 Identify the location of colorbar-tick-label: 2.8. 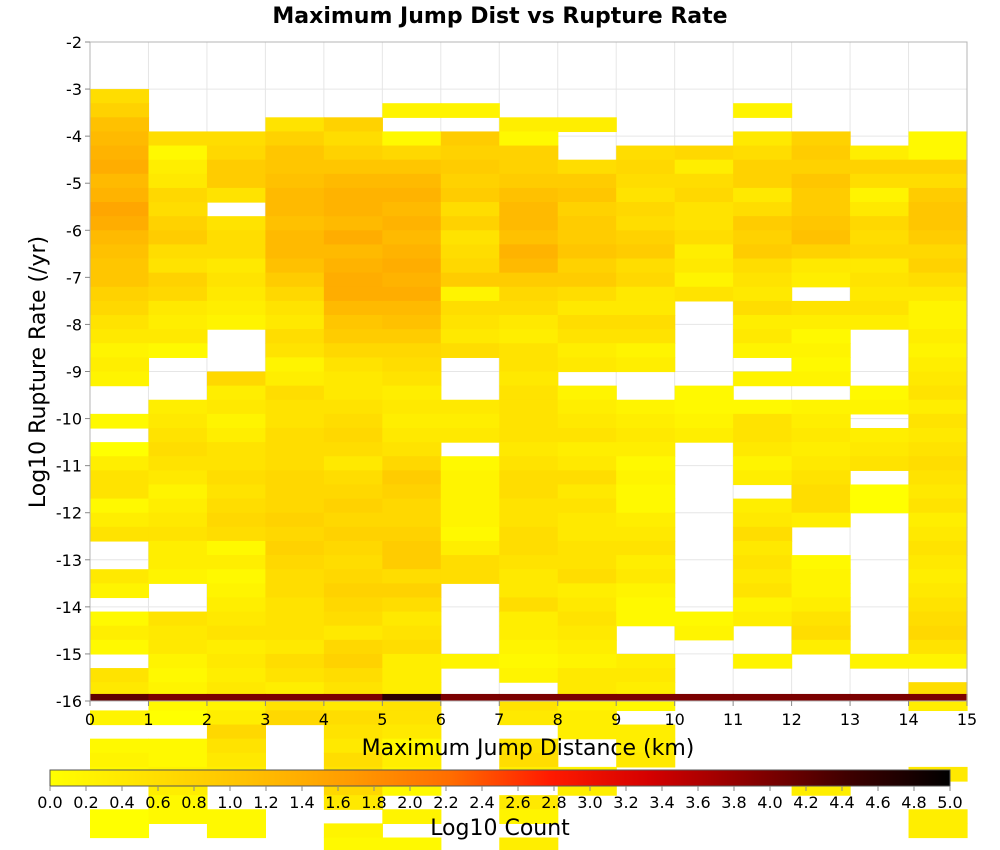
(553, 802).